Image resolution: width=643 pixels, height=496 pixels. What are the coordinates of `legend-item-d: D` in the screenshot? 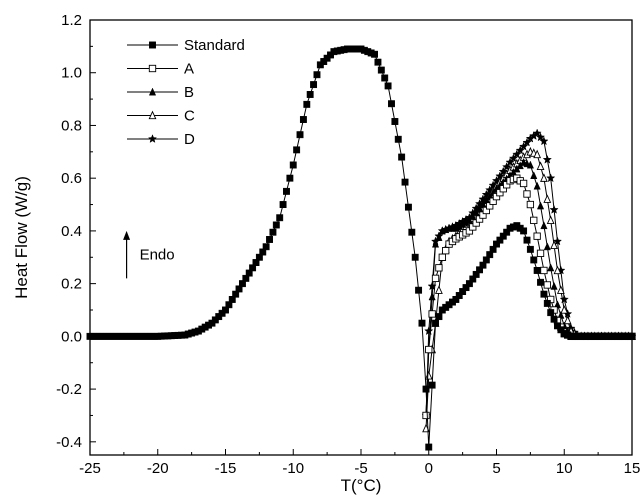 It's located at (161, 139).